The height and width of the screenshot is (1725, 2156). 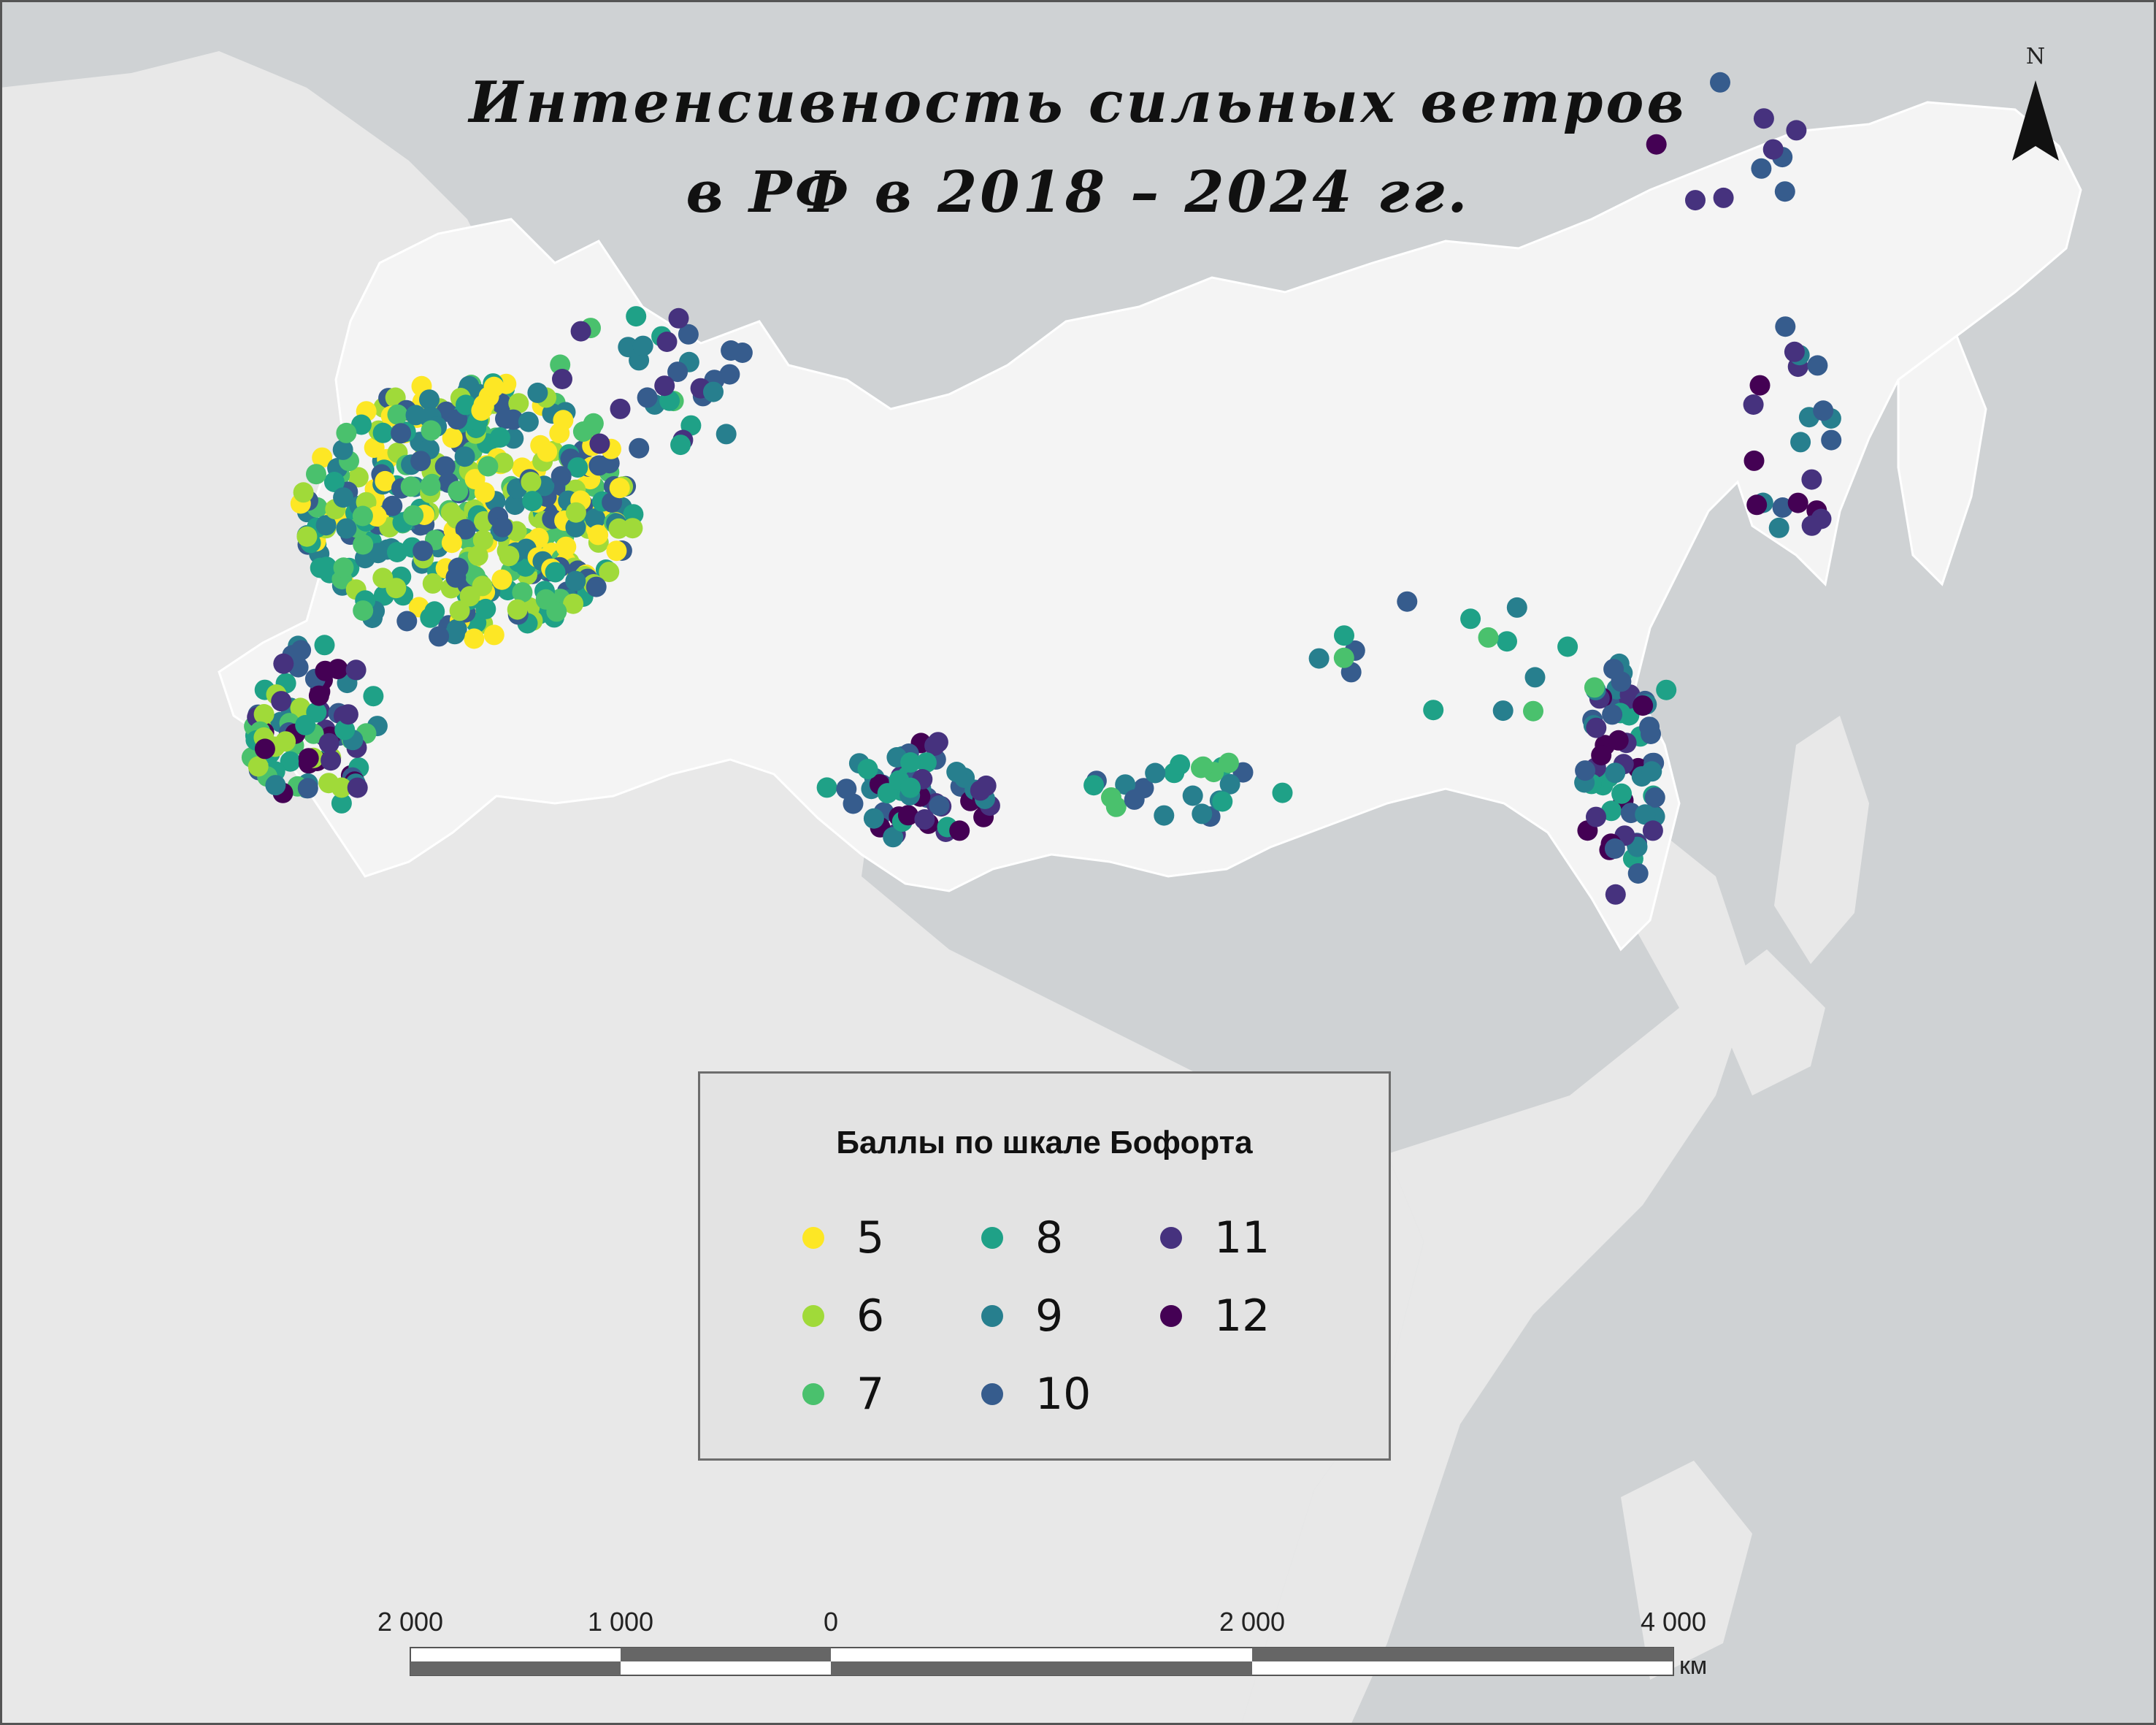 I want to click on scale-label: 2 000, so click(x=1252, y=1622).